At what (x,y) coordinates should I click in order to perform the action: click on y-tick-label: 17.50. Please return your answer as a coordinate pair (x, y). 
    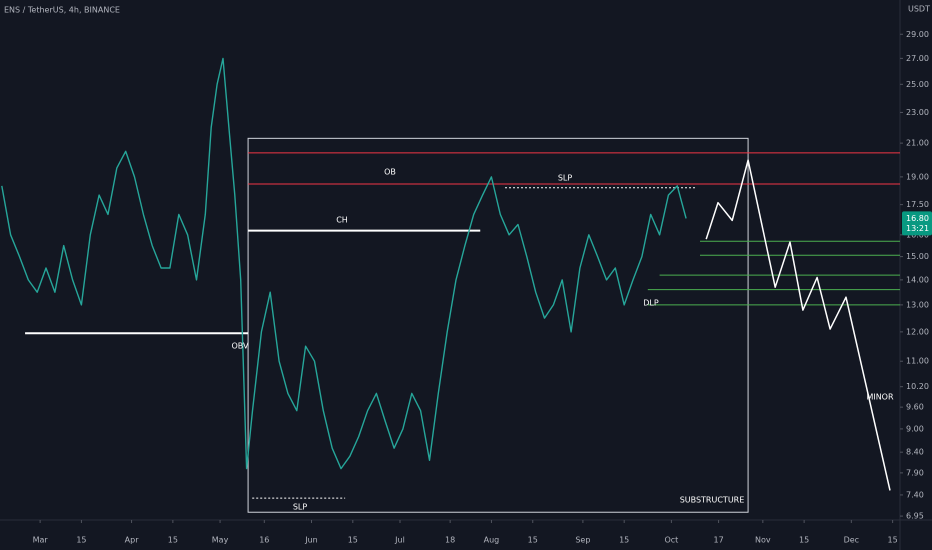
    Looking at the image, I should click on (917, 204).